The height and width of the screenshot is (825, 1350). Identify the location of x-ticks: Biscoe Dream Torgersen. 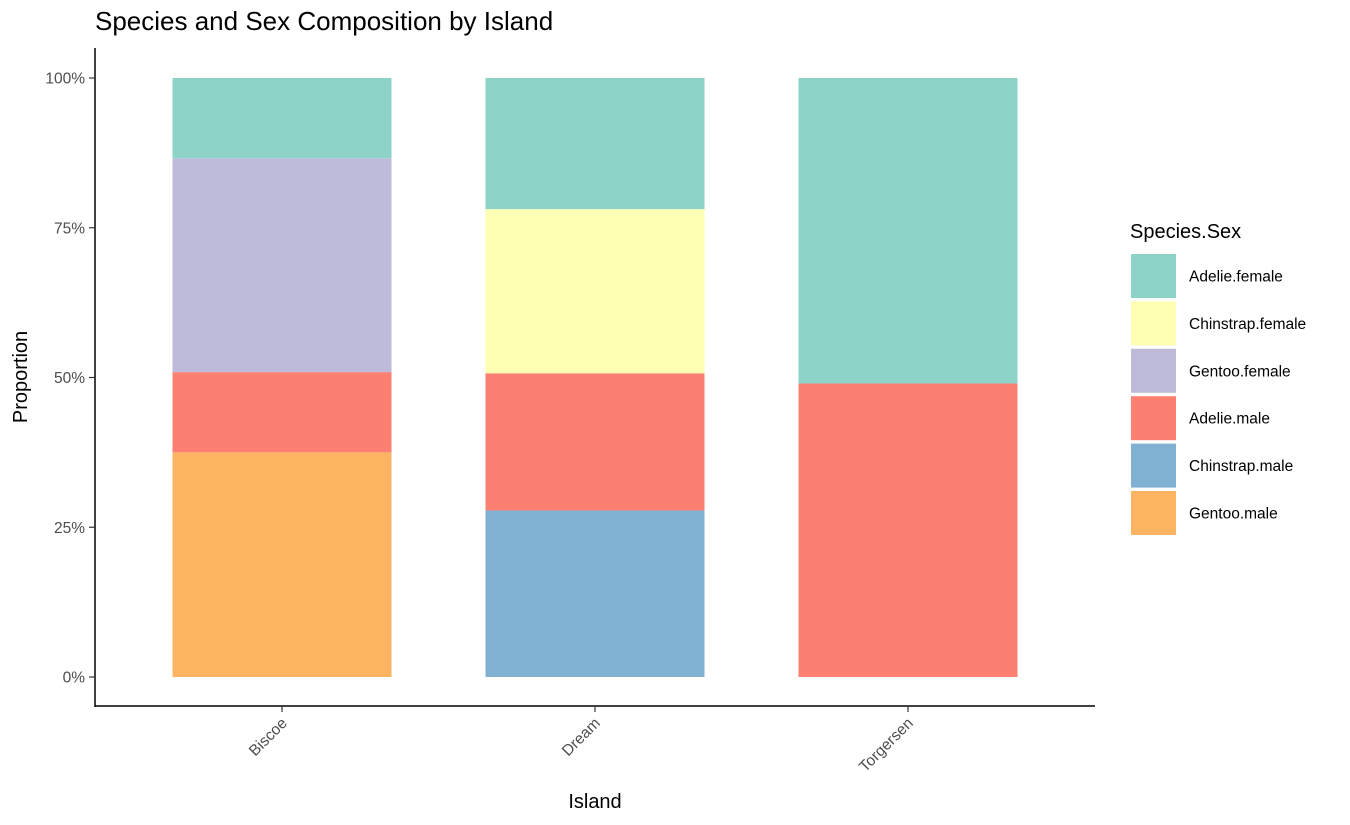
(581, 741).